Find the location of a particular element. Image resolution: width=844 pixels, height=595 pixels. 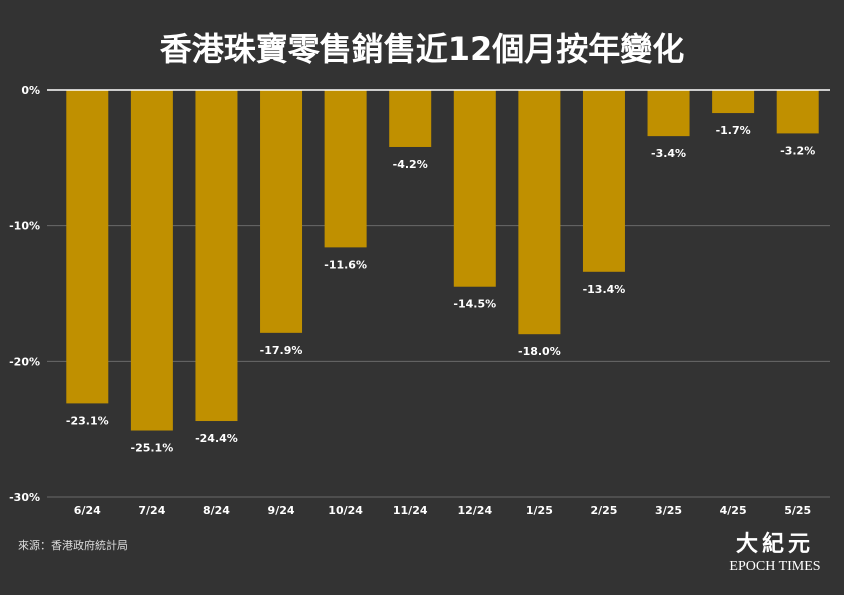

x-tick-label: 3/25 is located at coordinates (668, 510).